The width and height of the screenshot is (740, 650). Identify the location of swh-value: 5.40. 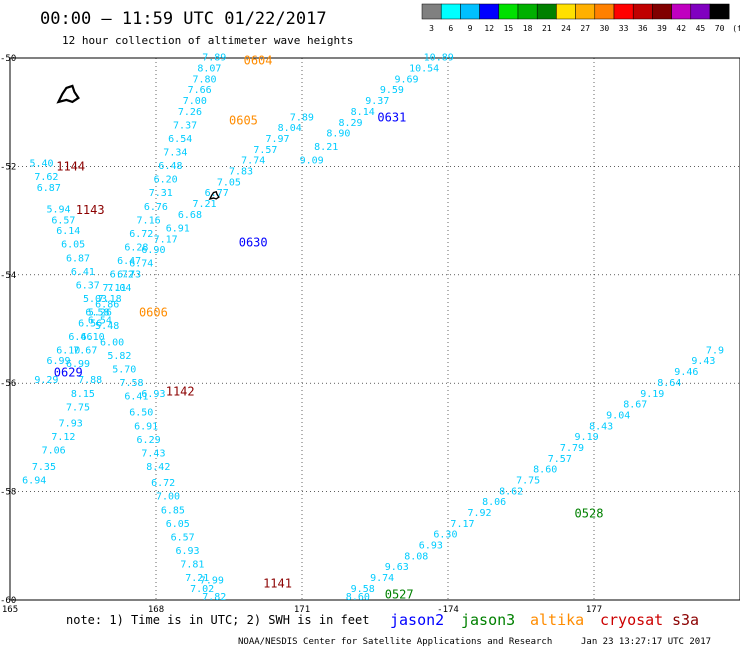
(41, 163).